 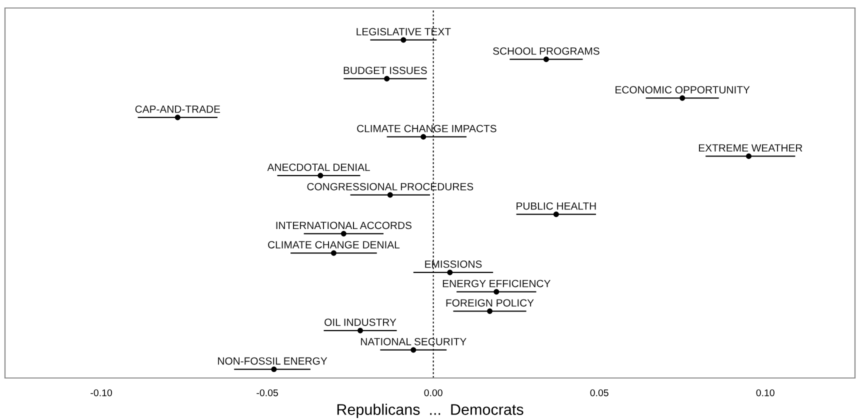 What do you see at coordinates (177, 109) in the screenshot?
I see `y-tick-label: CAP-AND-TRADE` at bounding box center [177, 109].